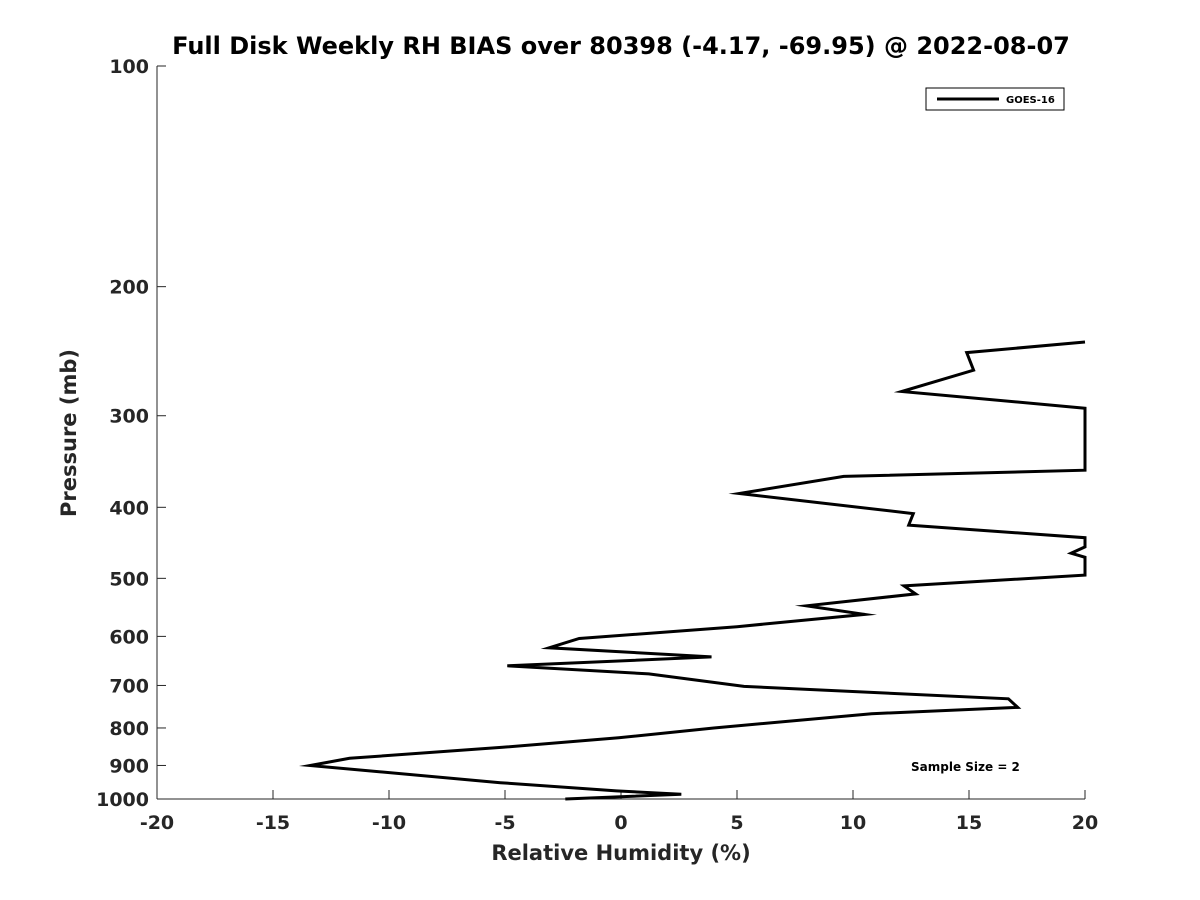 This screenshot has width=1200, height=900. What do you see at coordinates (129, 729) in the screenshot?
I see `y-tick-label: 800` at bounding box center [129, 729].